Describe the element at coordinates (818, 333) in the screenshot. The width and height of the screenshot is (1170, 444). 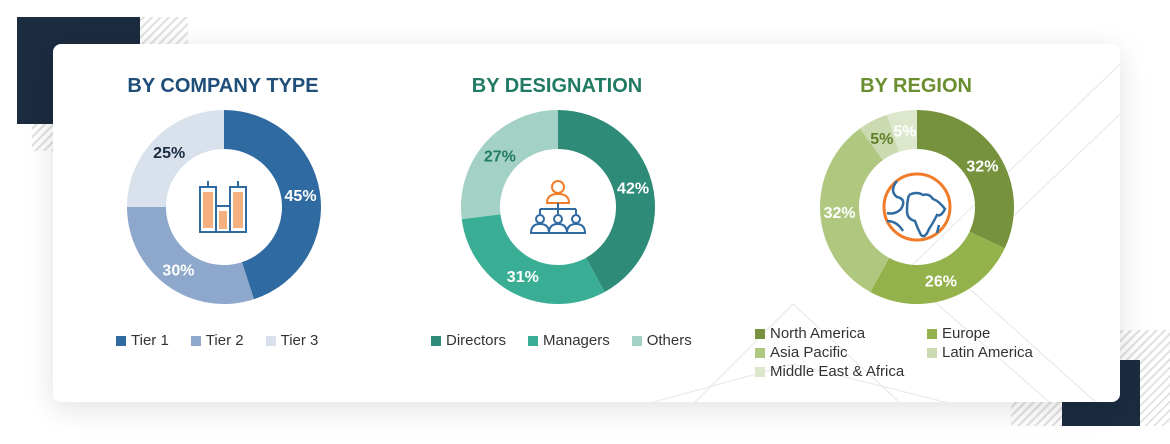
I see `legend-label: North America` at that location.